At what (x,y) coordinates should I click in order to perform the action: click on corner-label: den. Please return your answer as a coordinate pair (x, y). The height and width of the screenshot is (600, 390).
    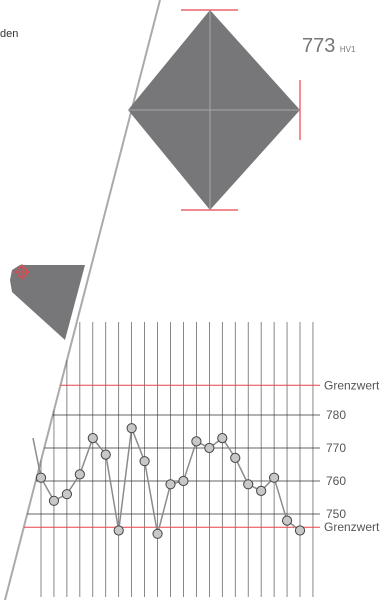
    Looking at the image, I should click on (9, 34).